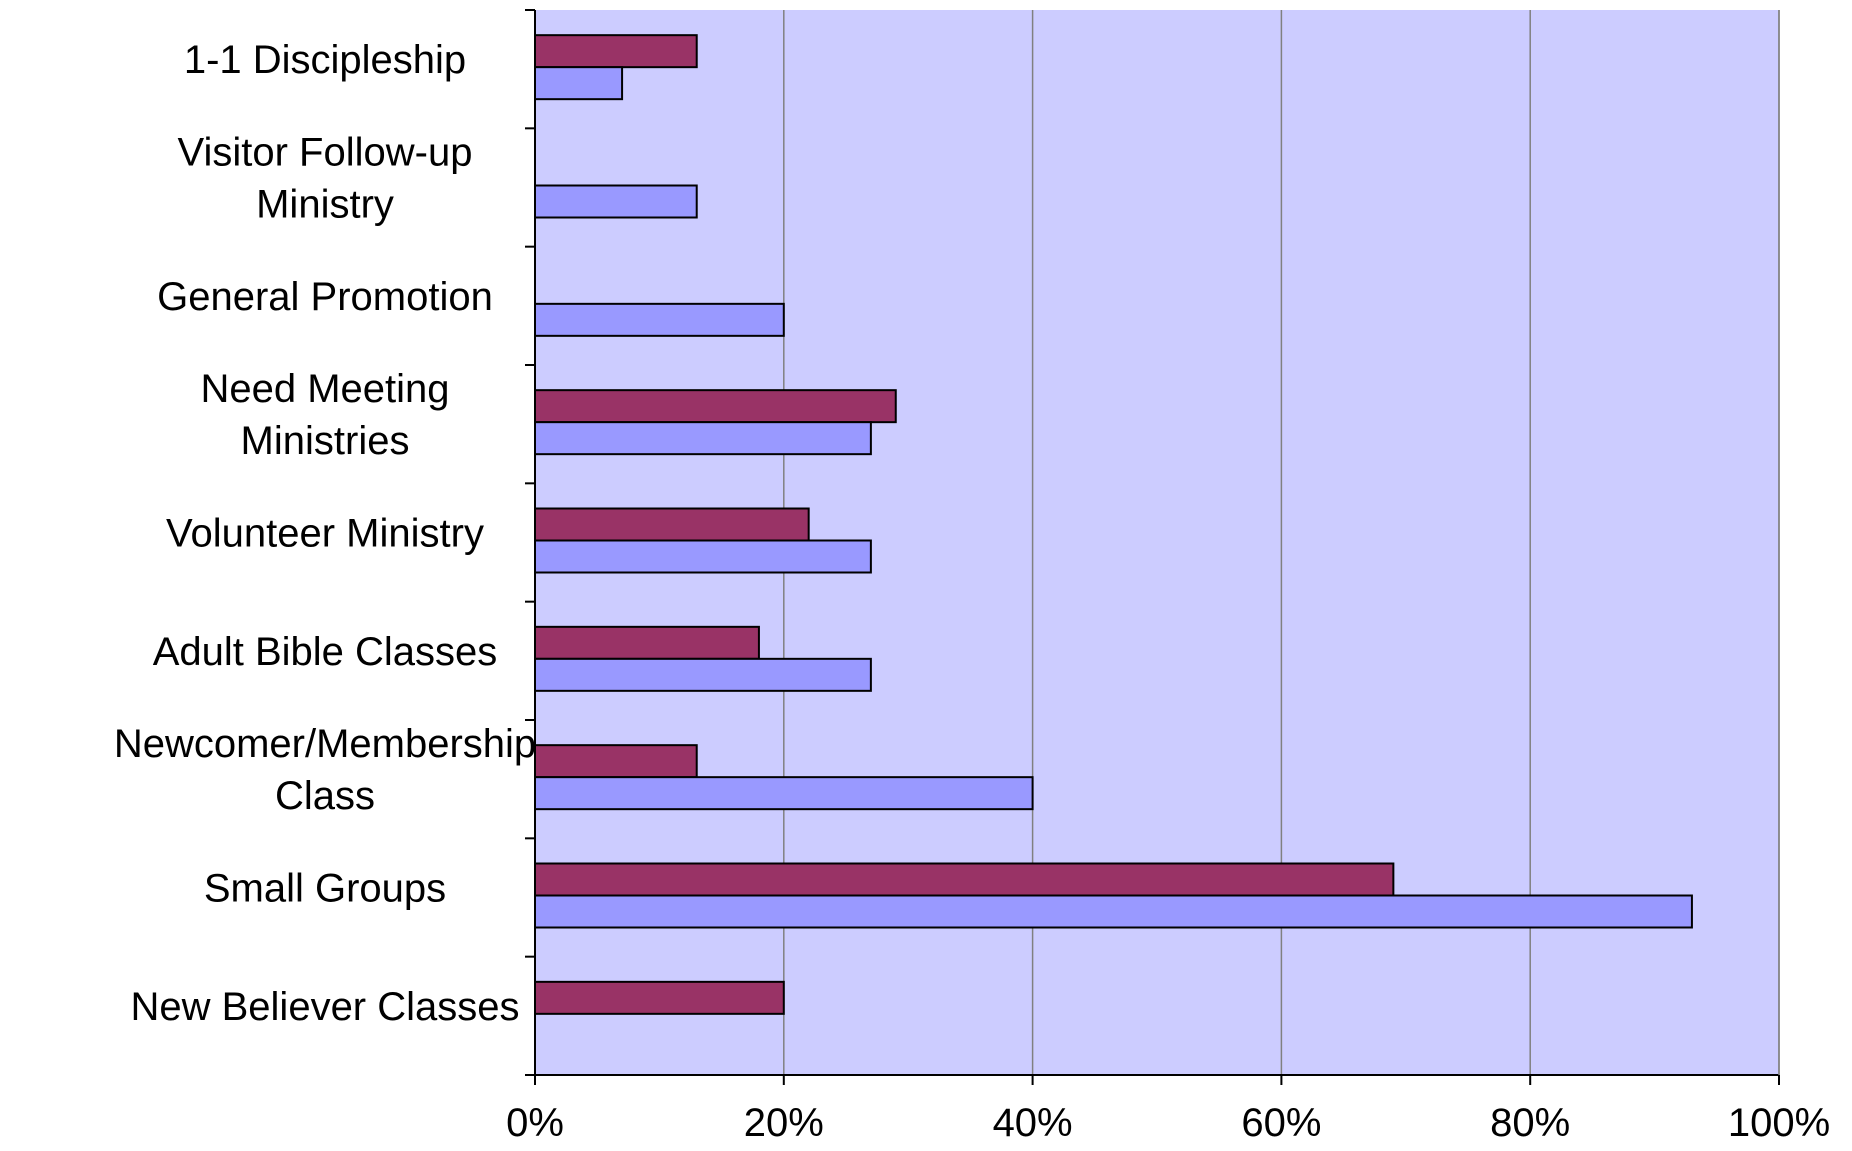  I want to click on category-label-line: 1-1 Discipleship, so click(325, 60).